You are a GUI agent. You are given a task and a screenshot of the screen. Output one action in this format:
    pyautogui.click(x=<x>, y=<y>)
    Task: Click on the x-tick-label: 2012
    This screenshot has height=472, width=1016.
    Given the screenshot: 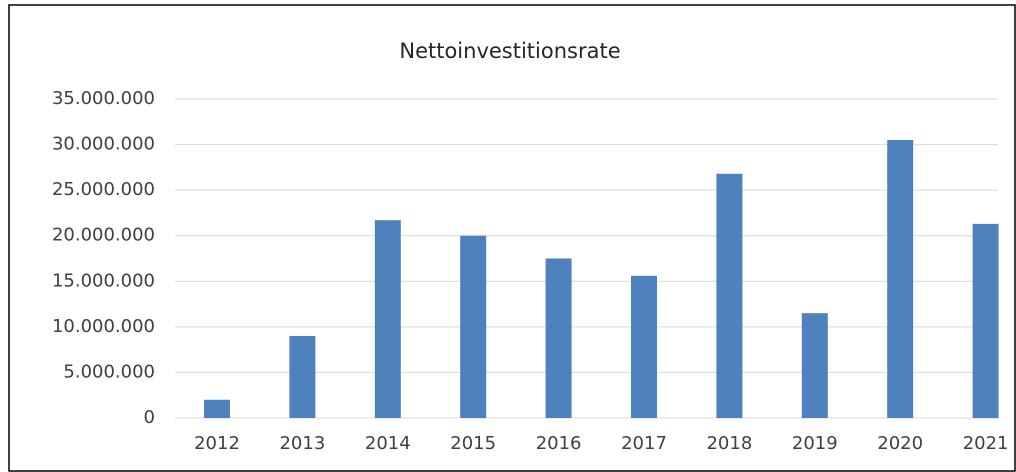 What is the action you would take?
    pyautogui.click(x=217, y=443)
    